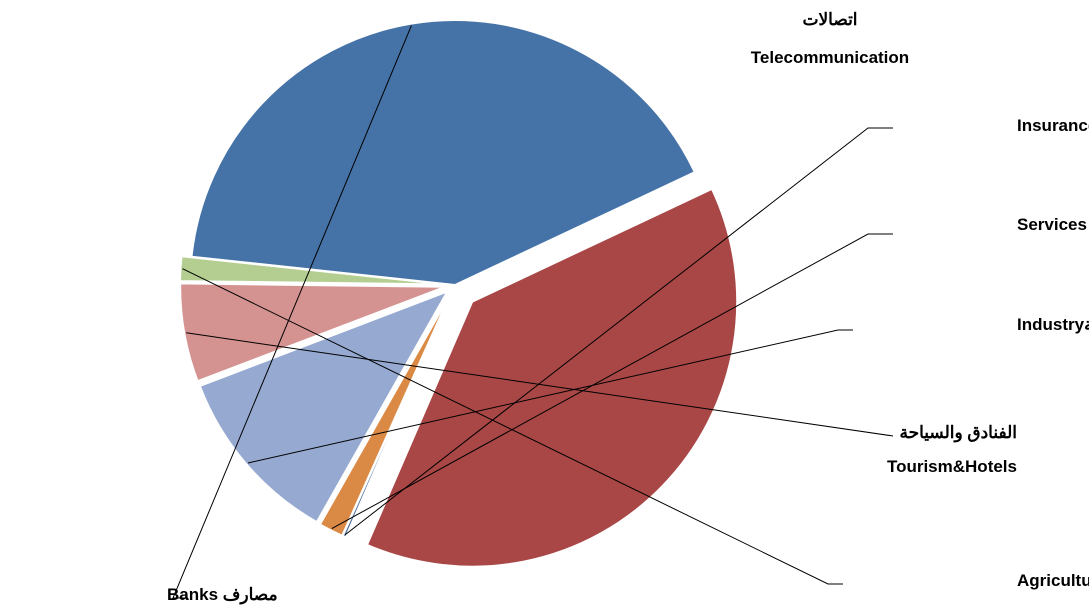 Image resolution: width=1089 pixels, height=612 pixels. Describe the element at coordinates (192, 594) in the screenshot. I see `slice-label-en-banks: Banks` at that location.